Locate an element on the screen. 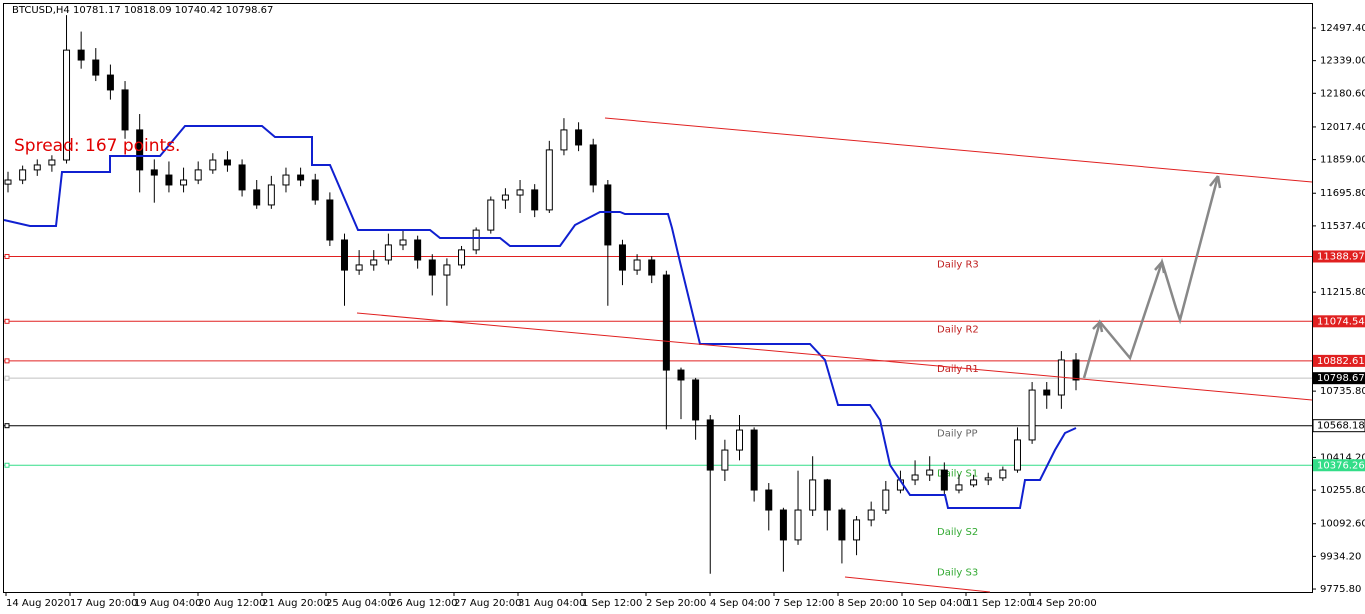 The width and height of the screenshot is (1365, 614). x-tick-label: 14 Aug 2020 is located at coordinates (38, 603).